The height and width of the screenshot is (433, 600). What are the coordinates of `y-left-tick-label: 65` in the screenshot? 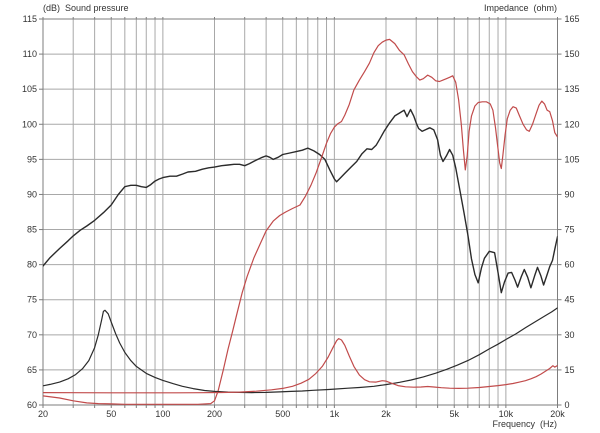 It's located at (32, 370).